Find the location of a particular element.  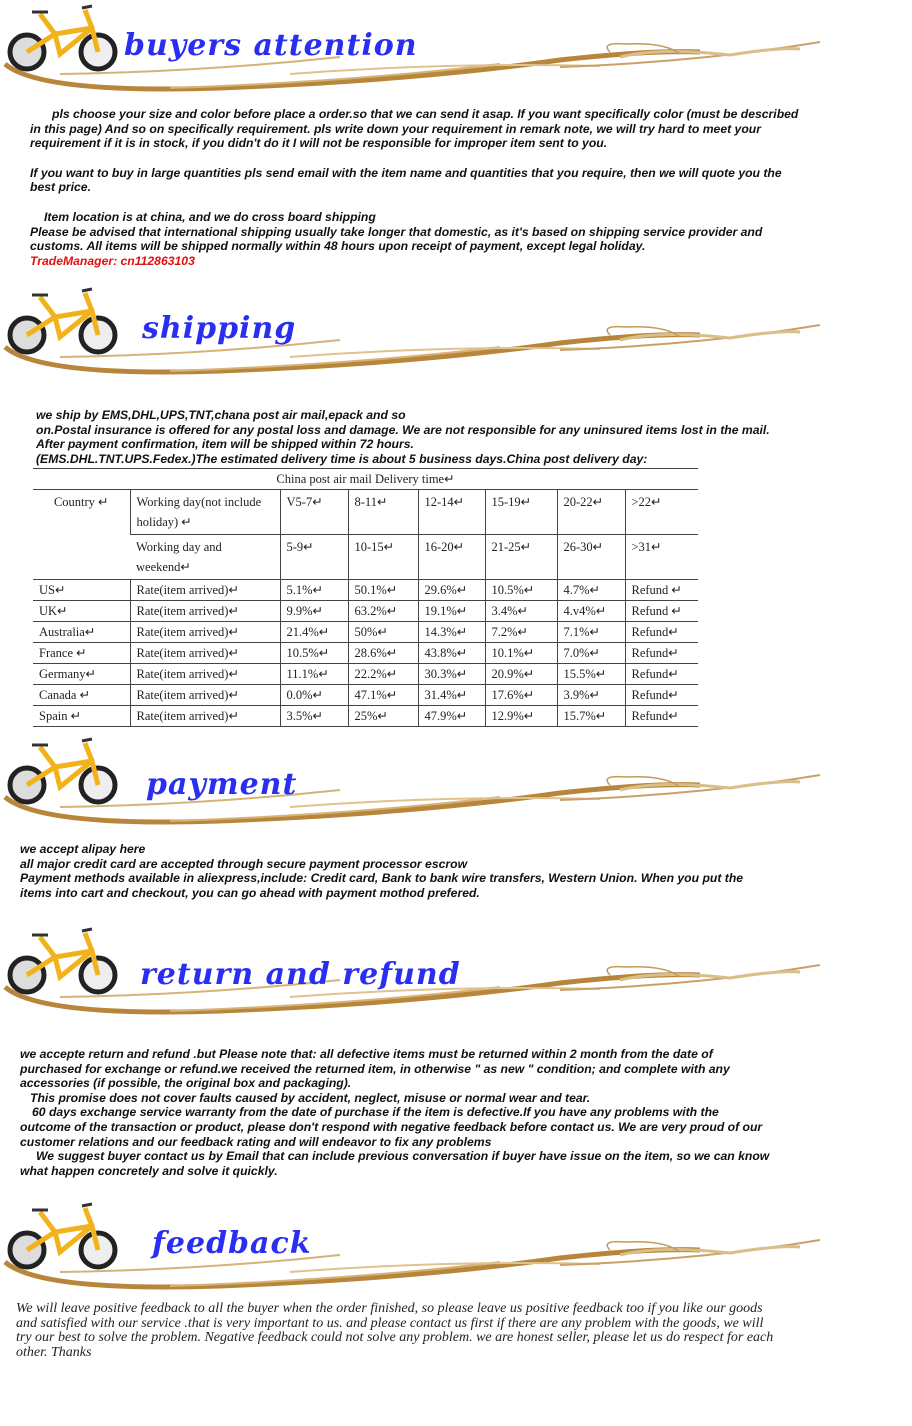

rate-cell: 10.5%↵ is located at coordinates (520, 590).